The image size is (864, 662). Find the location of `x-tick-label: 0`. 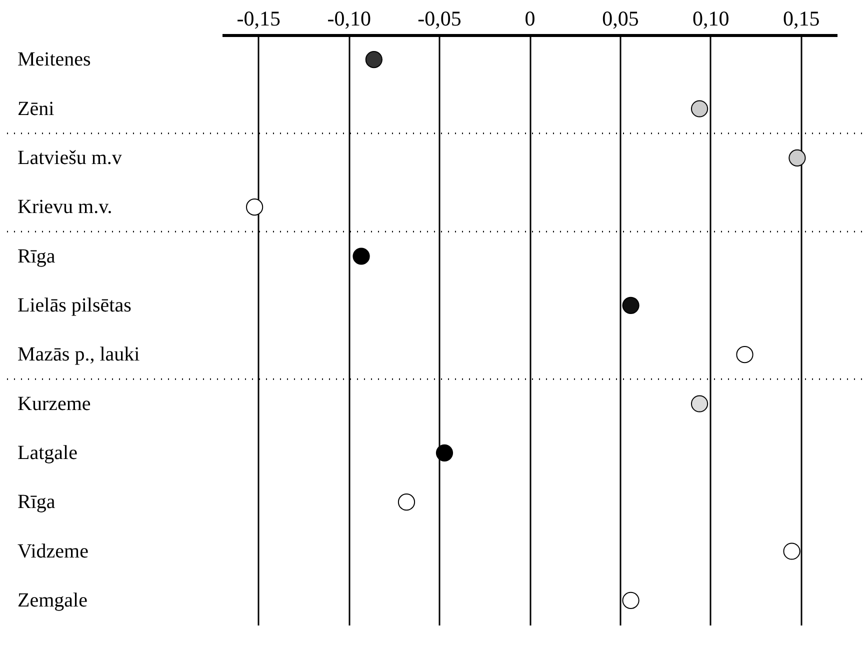

x-tick-label: 0 is located at coordinates (530, 18).